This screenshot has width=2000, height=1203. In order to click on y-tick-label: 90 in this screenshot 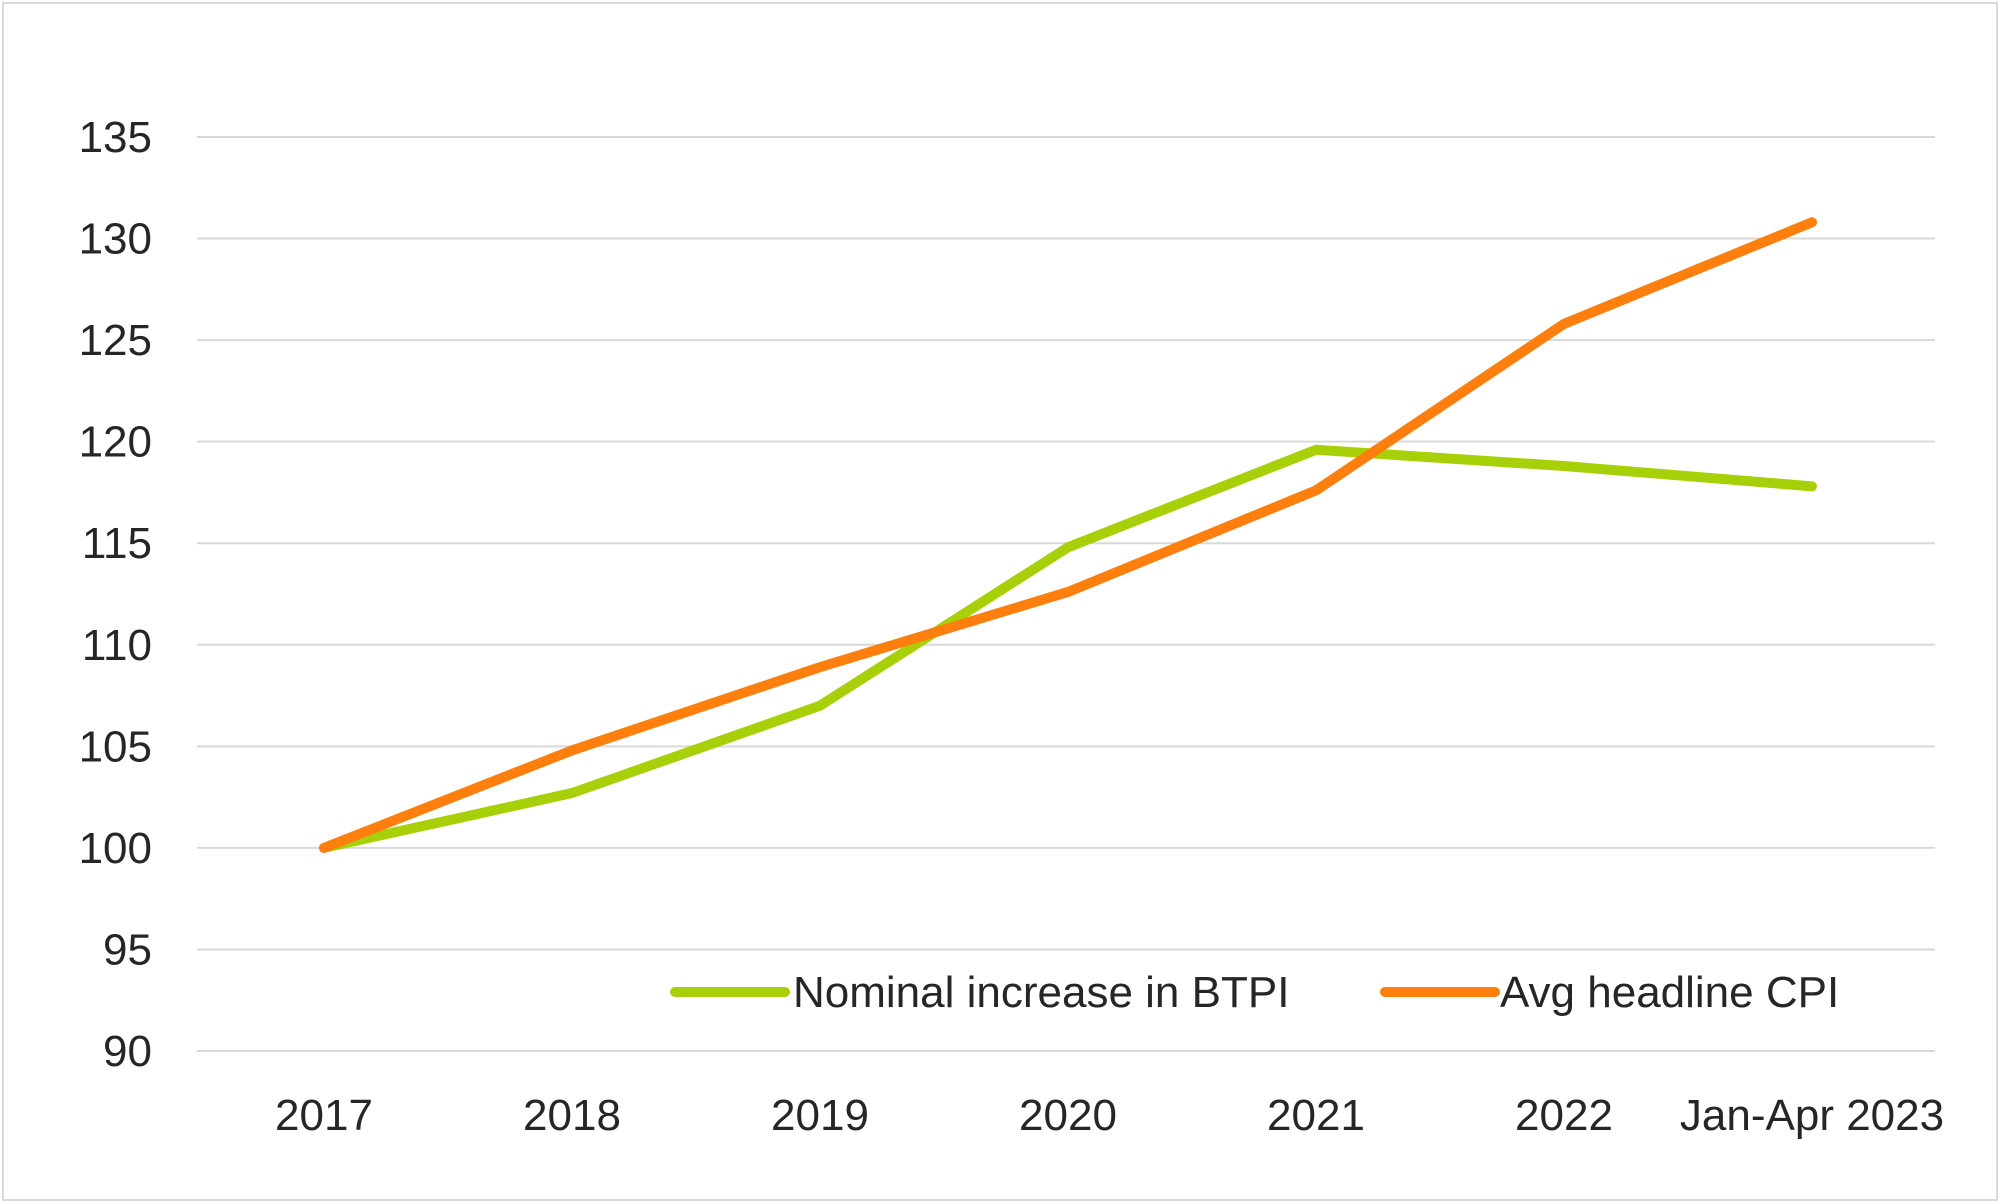, I will do `click(127, 1051)`.